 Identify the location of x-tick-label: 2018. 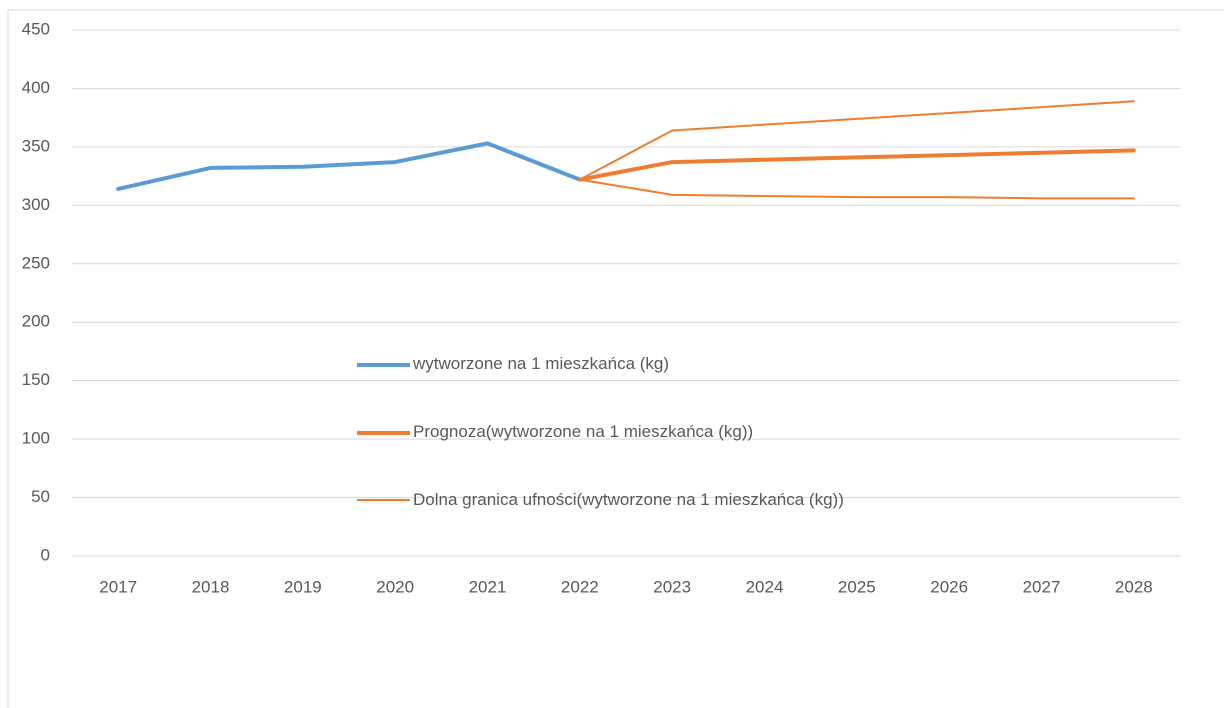
(211, 586).